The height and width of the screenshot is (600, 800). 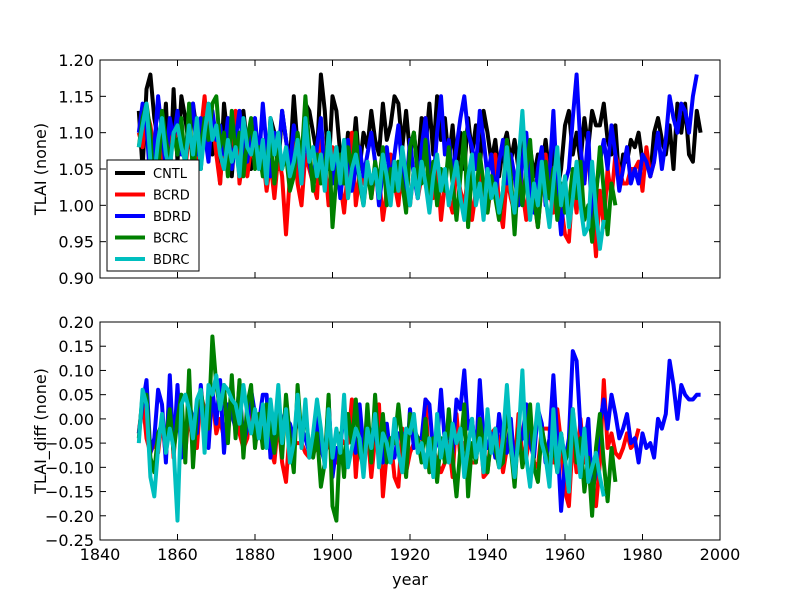 I want to click on legend: CNTL BCRD BDRD BCRC BDRC, so click(x=153, y=215).